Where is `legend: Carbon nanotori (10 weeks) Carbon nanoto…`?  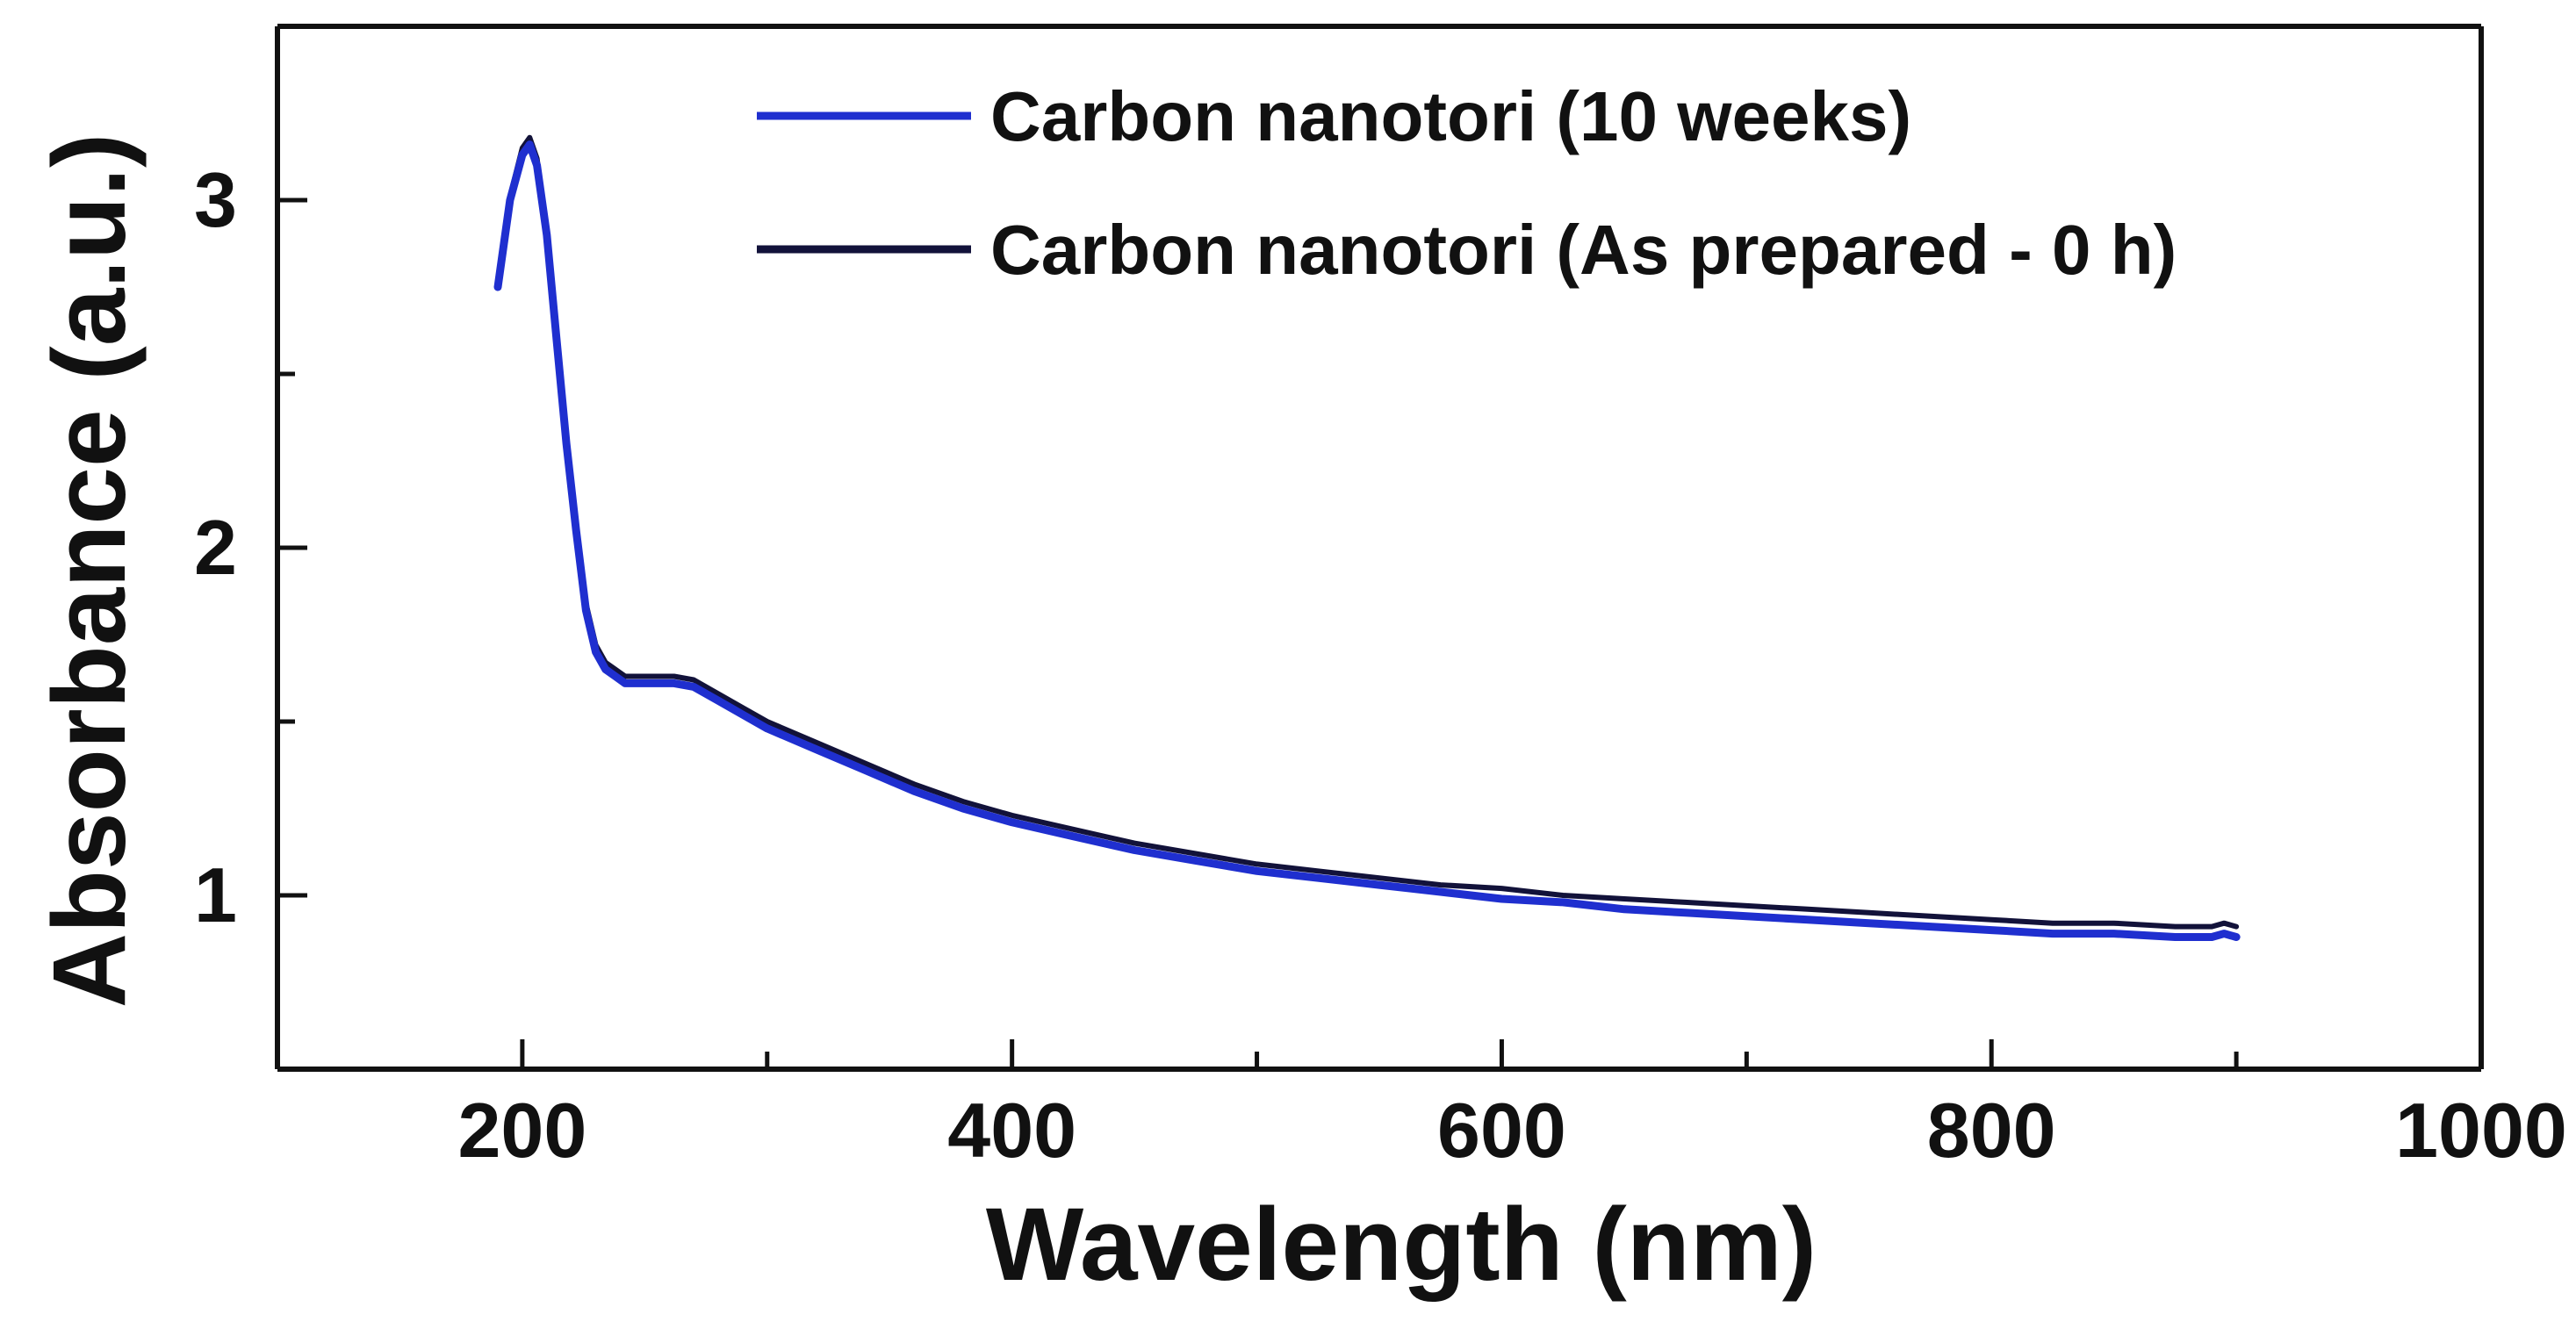 legend: Carbon nanotori (10 weeks) Carbon nanoto… is located at coordinates (1467, 183).